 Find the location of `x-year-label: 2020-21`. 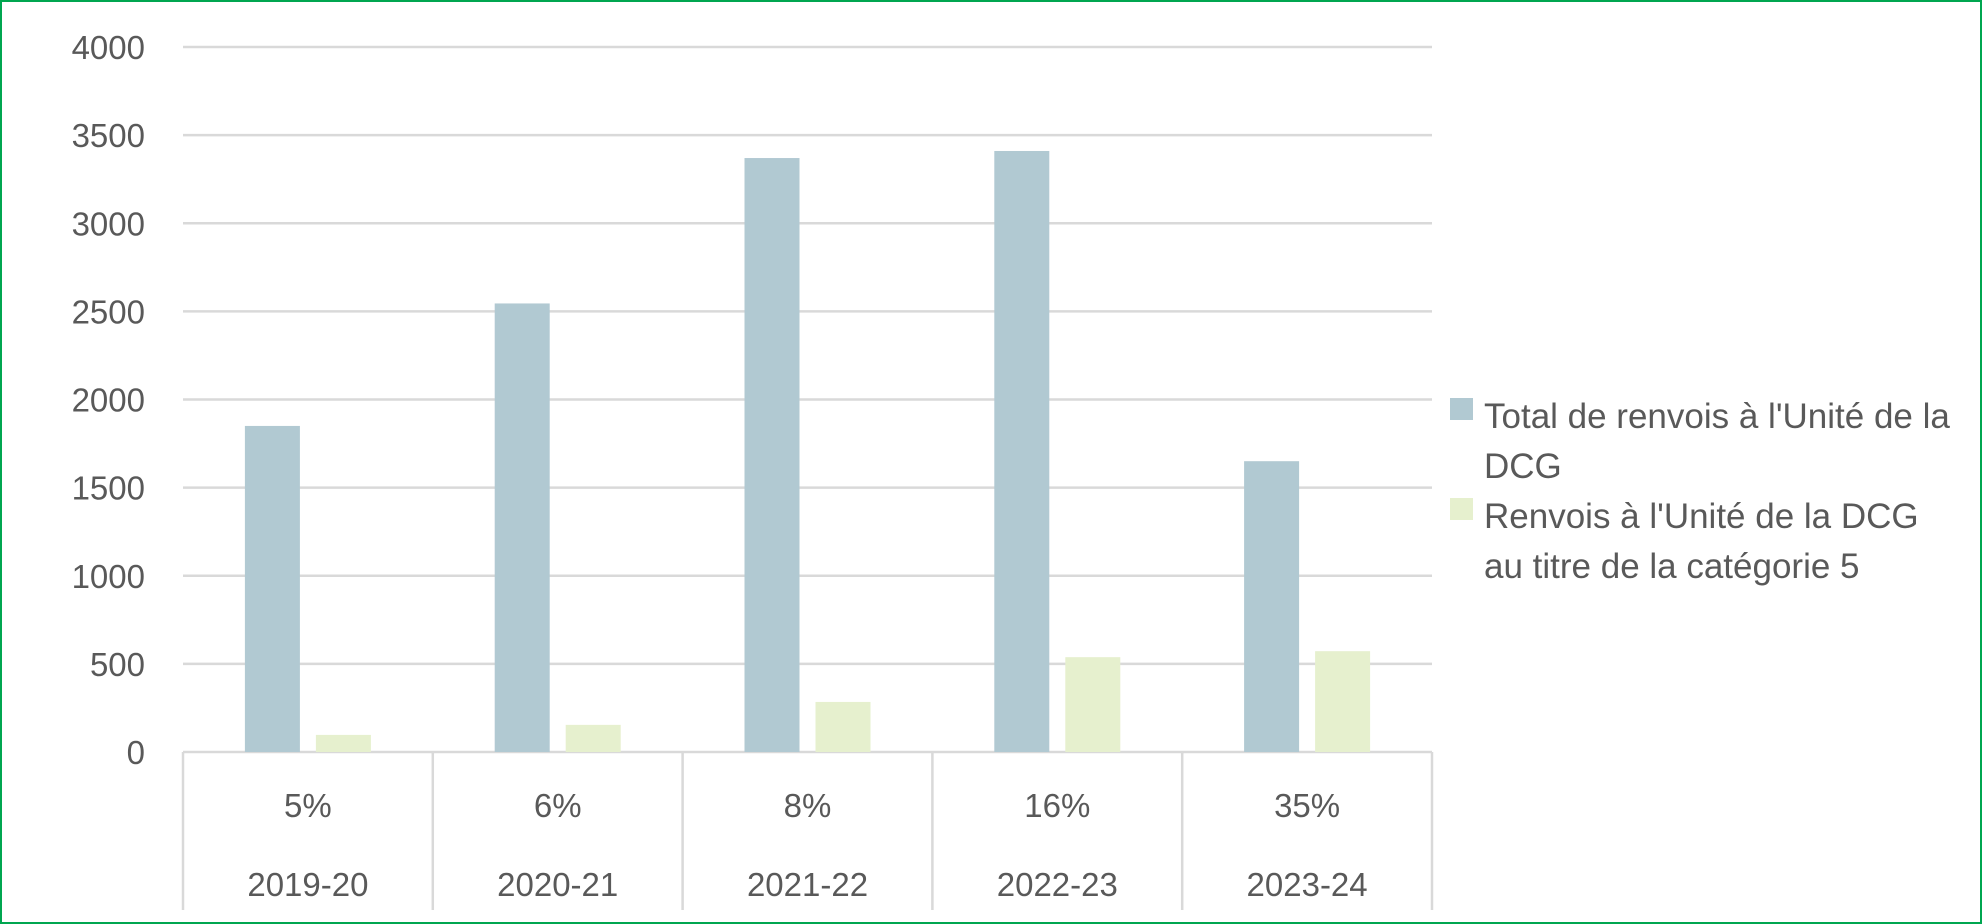

x-year-label: 2020-21 is located at coordinates (557, 884).